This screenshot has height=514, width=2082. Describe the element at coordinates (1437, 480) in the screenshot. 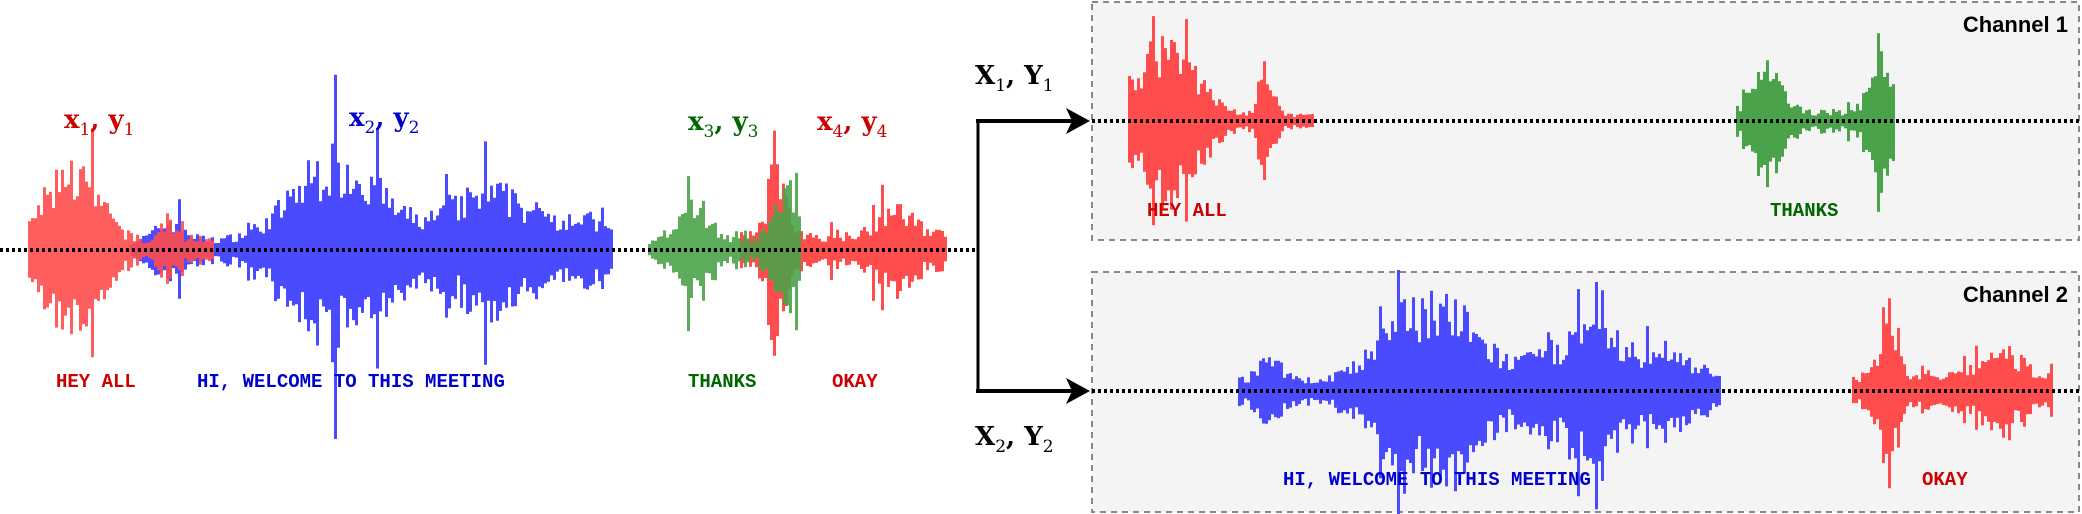

I see `channel-2-transcript-welcome: HI, WELCOME TO THIS MEETING` at that location.